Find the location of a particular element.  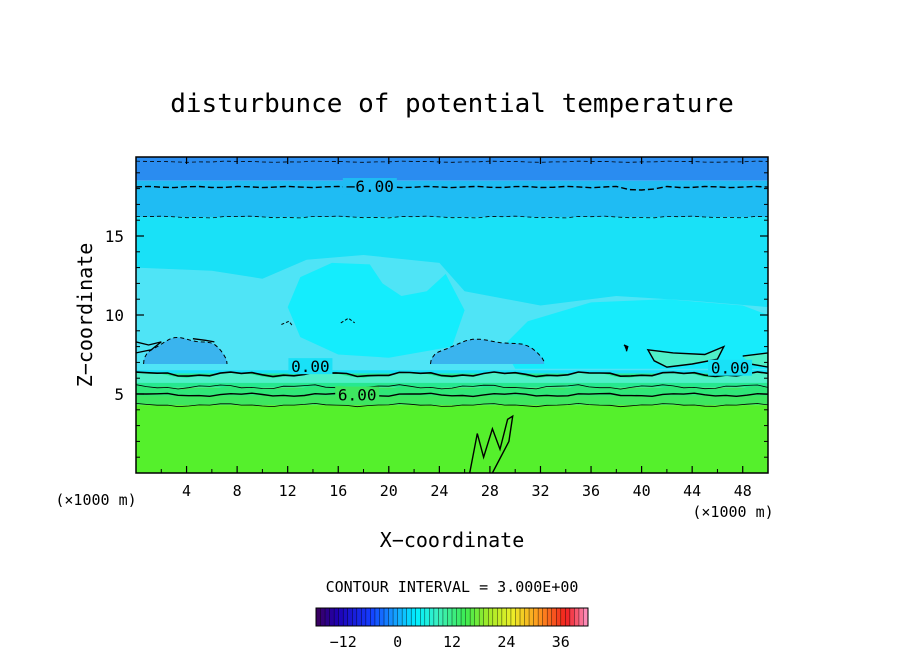

y-tick-label: 15 is located at coordinates (114, 236).